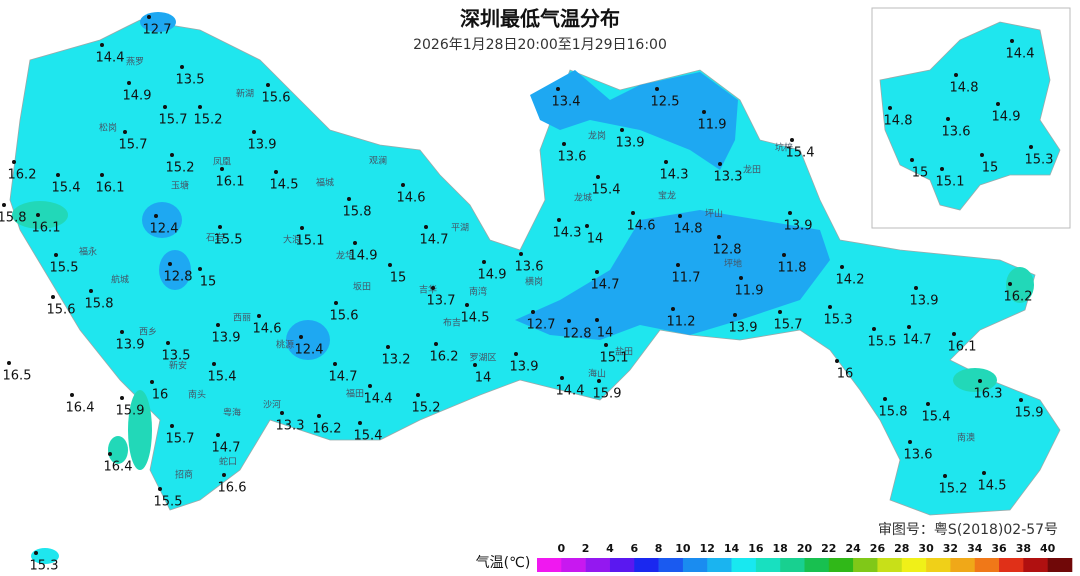  What do you see at coordinates (714, 214) in the screenshot?
I see `district-name: 坪山` at bounding box center [714, 214].